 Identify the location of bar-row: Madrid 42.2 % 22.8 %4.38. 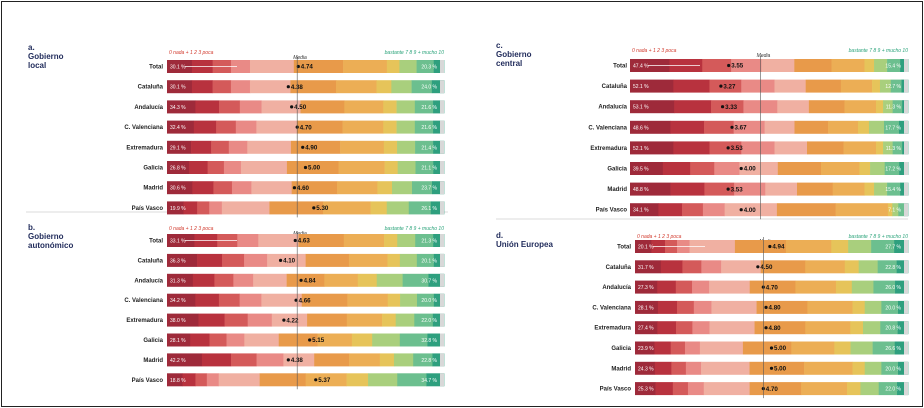
(294, 360).